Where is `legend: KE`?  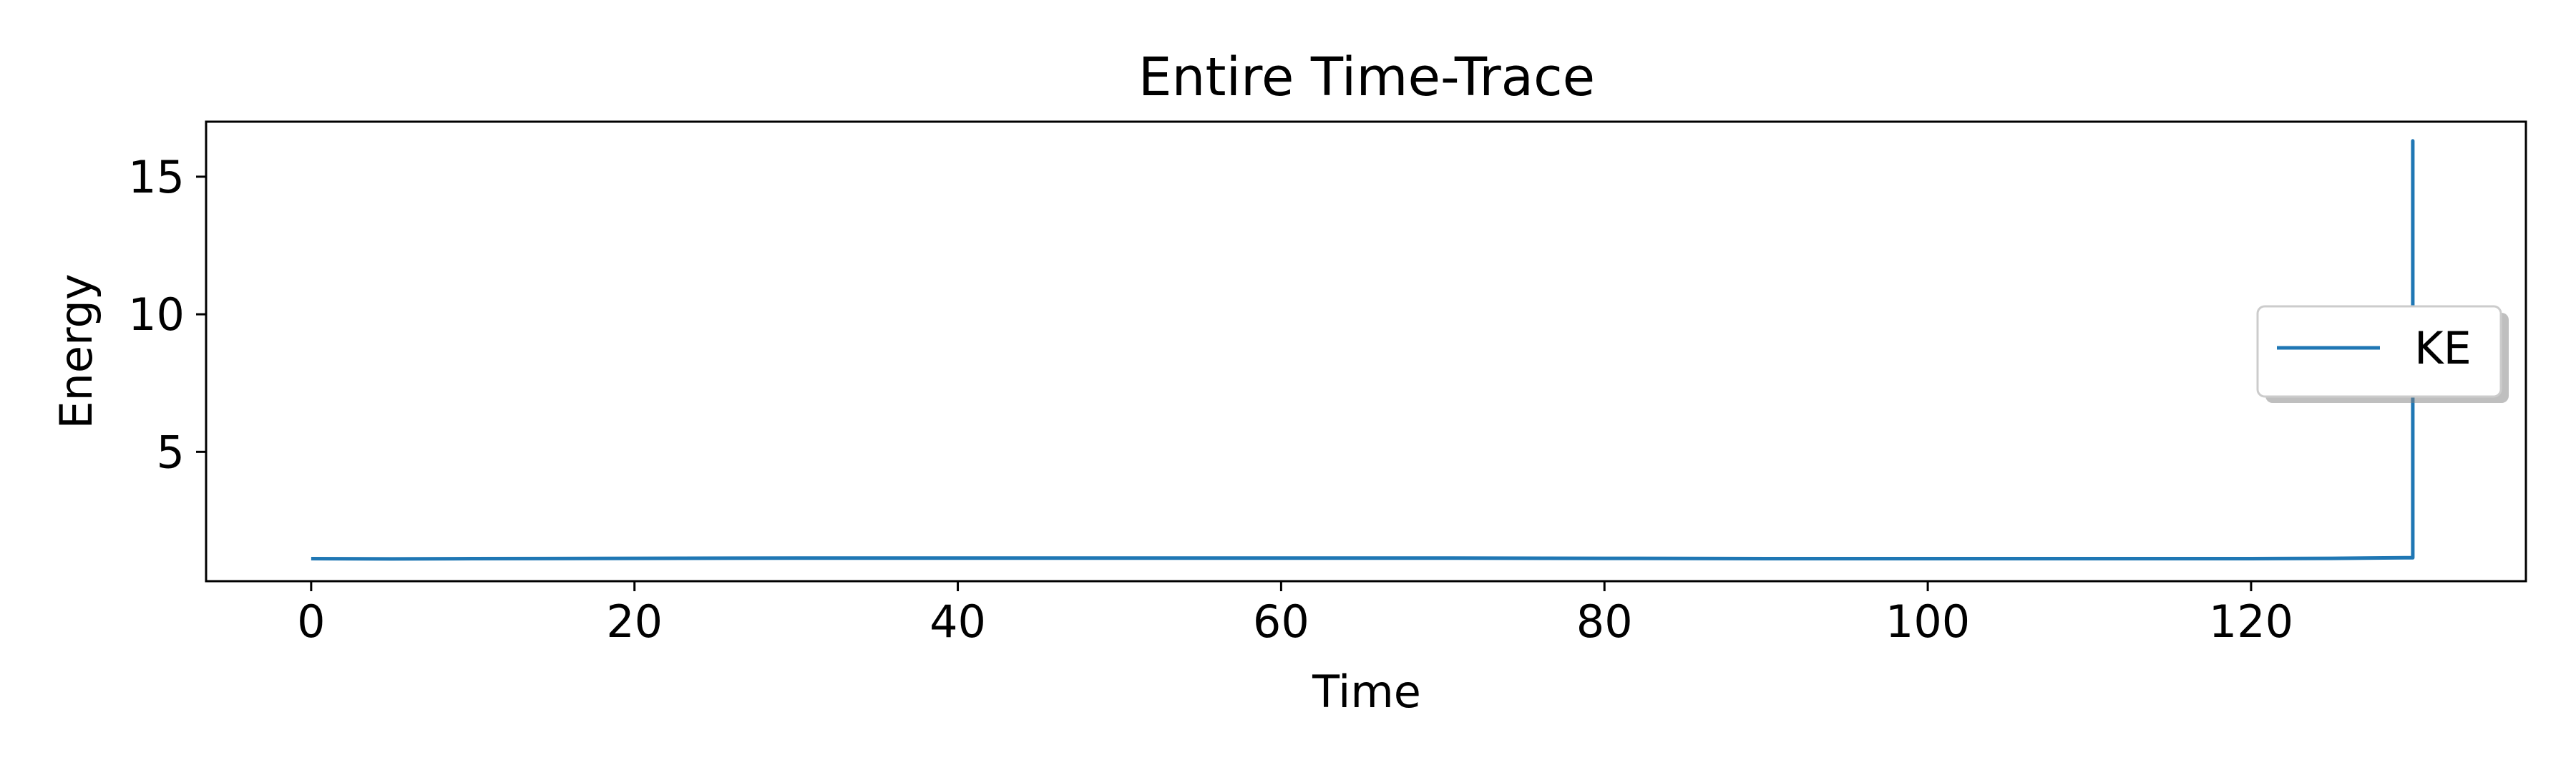
legend: KE is located at coordinates (2382, 354).